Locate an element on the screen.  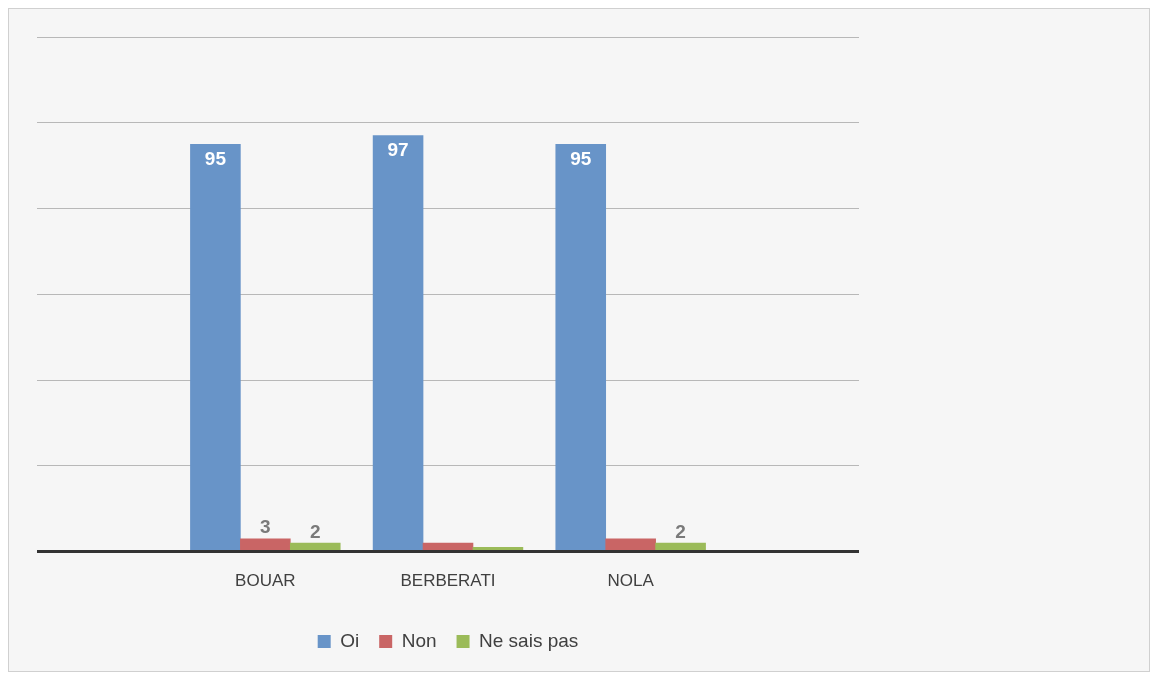
legend-label: Ne sais pas is located at coordinates (529, 640).